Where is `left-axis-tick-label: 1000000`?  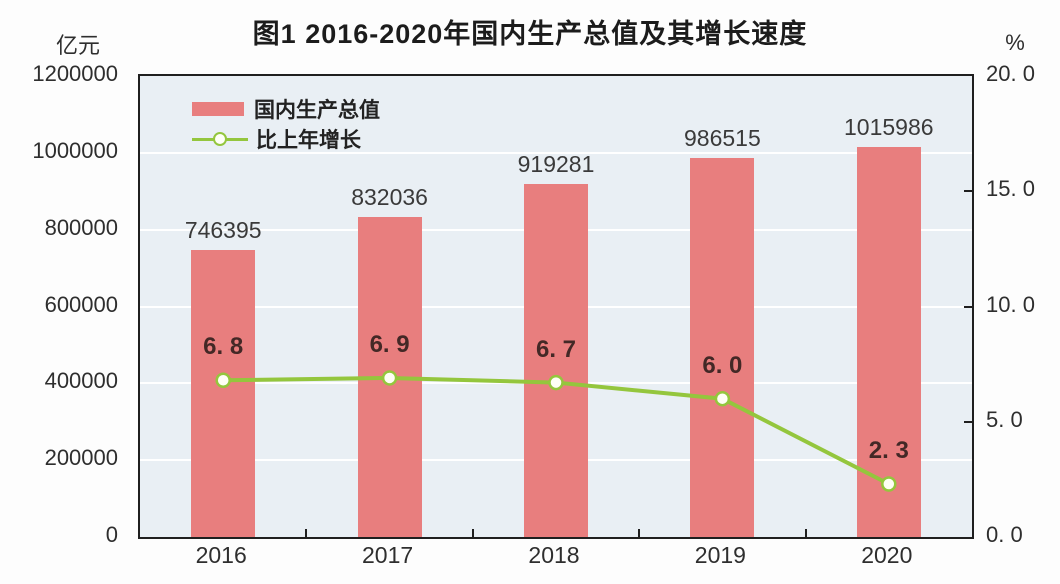
left-axis-tick-label: 1000000 is located at coordinates (75, 150).